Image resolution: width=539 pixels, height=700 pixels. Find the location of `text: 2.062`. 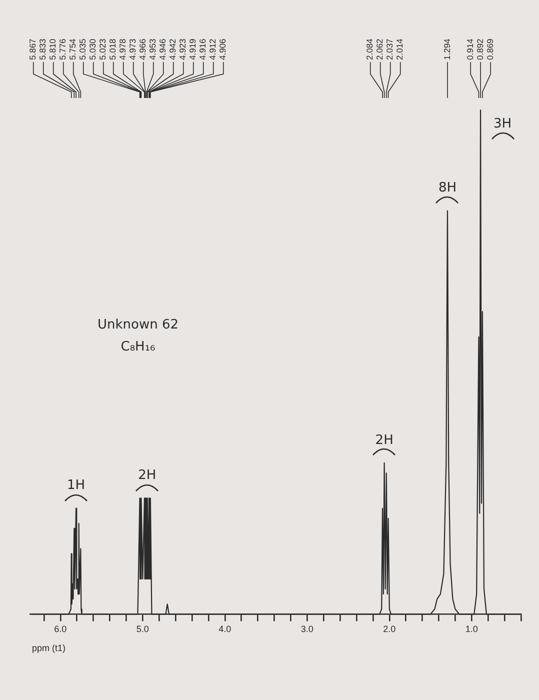

text: 2.062 is located at coordinates (379, 49).